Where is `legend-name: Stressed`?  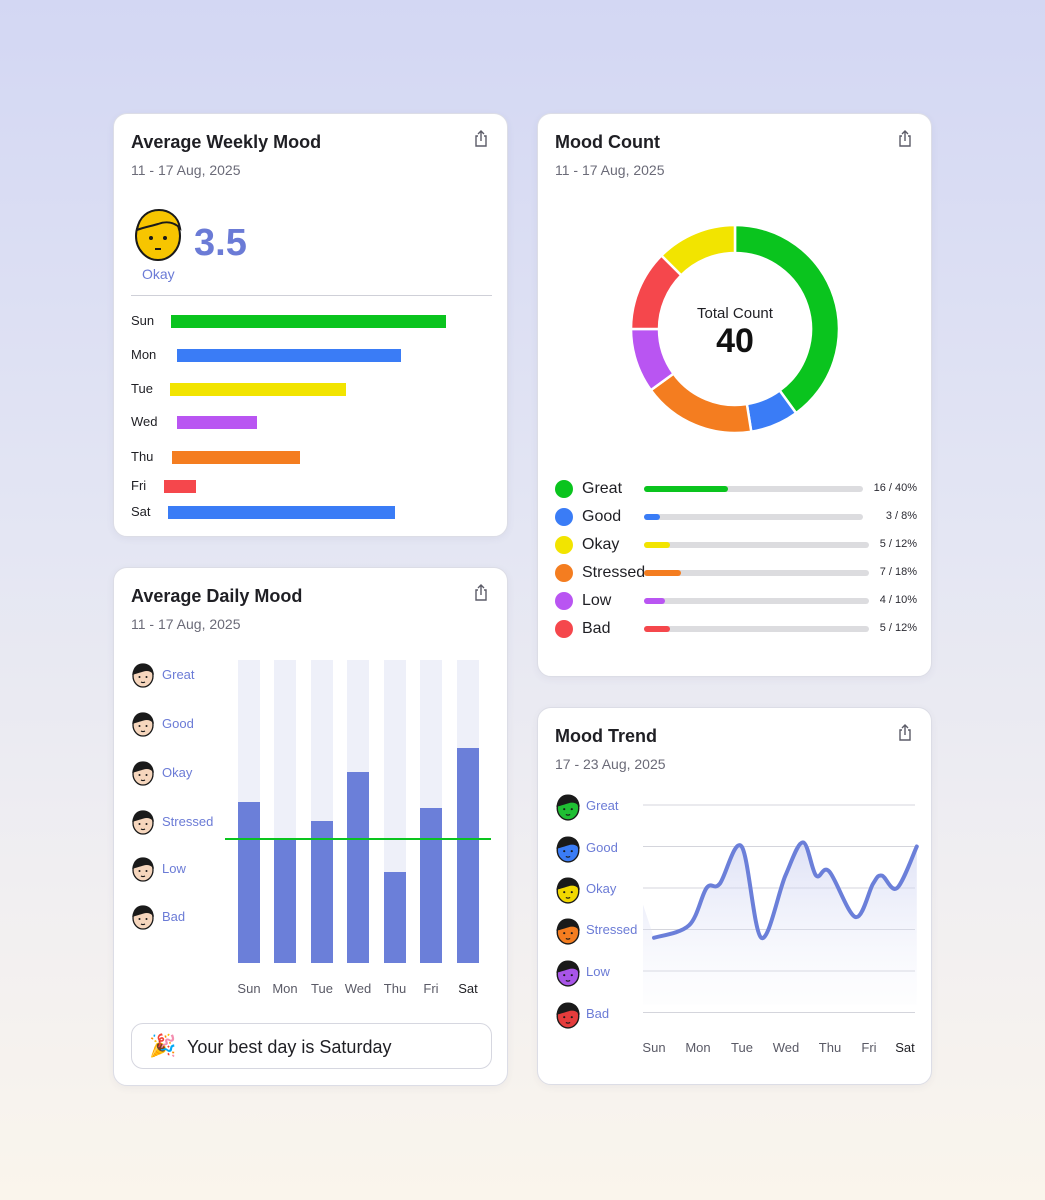
legend-name: Stressed is located at coordinates (614, 572).